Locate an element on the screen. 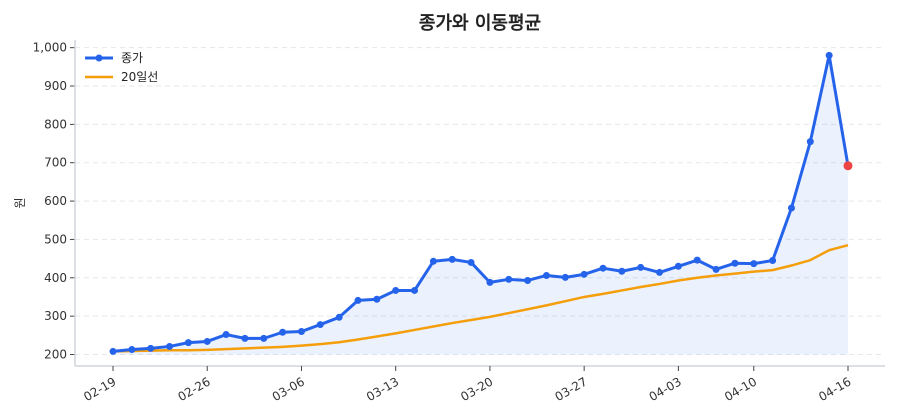 Image resolution: width=900 pixels, height=420 pixels. y-axis: 200 300 400 500 600 700 800 900 1,000 is located at coordinates (54, 203).